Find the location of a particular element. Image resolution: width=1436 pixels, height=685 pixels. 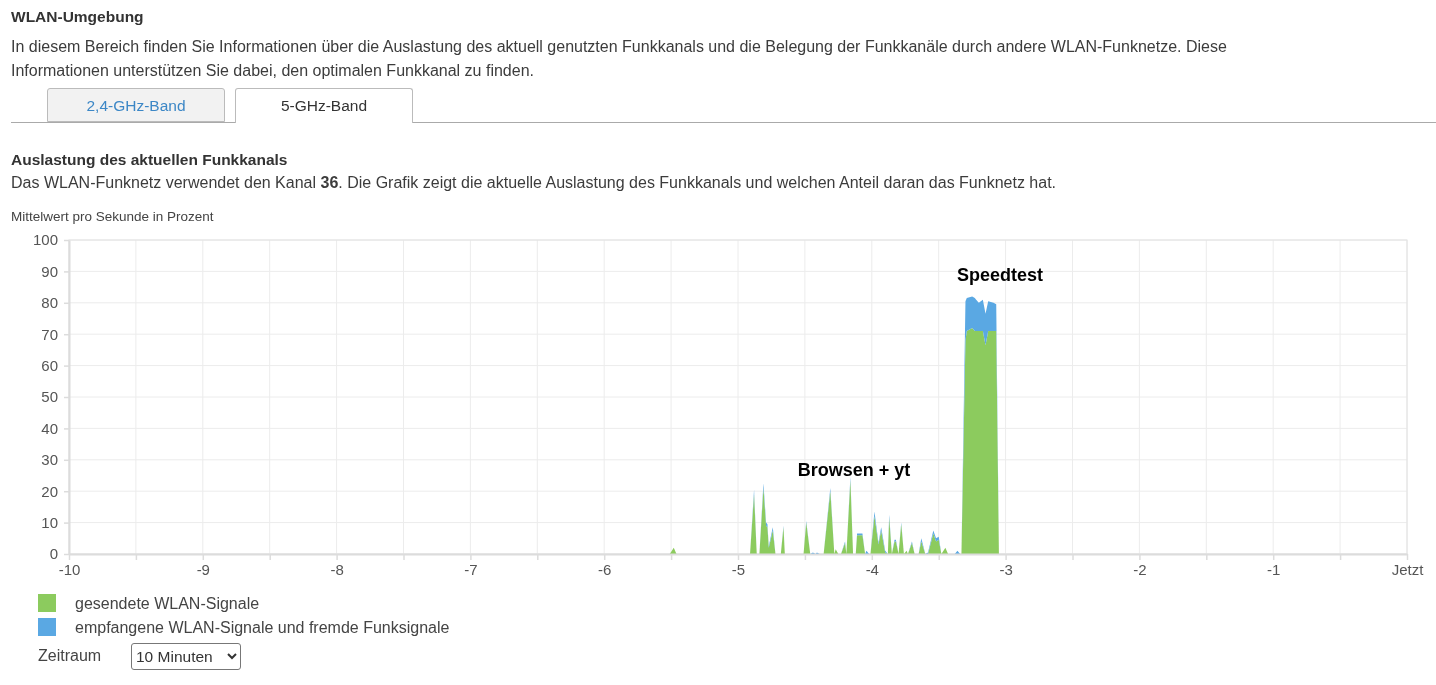

legend-label: empfangene WLAN-Signale und fremde Funksignale is located at coordinates (262, 627).